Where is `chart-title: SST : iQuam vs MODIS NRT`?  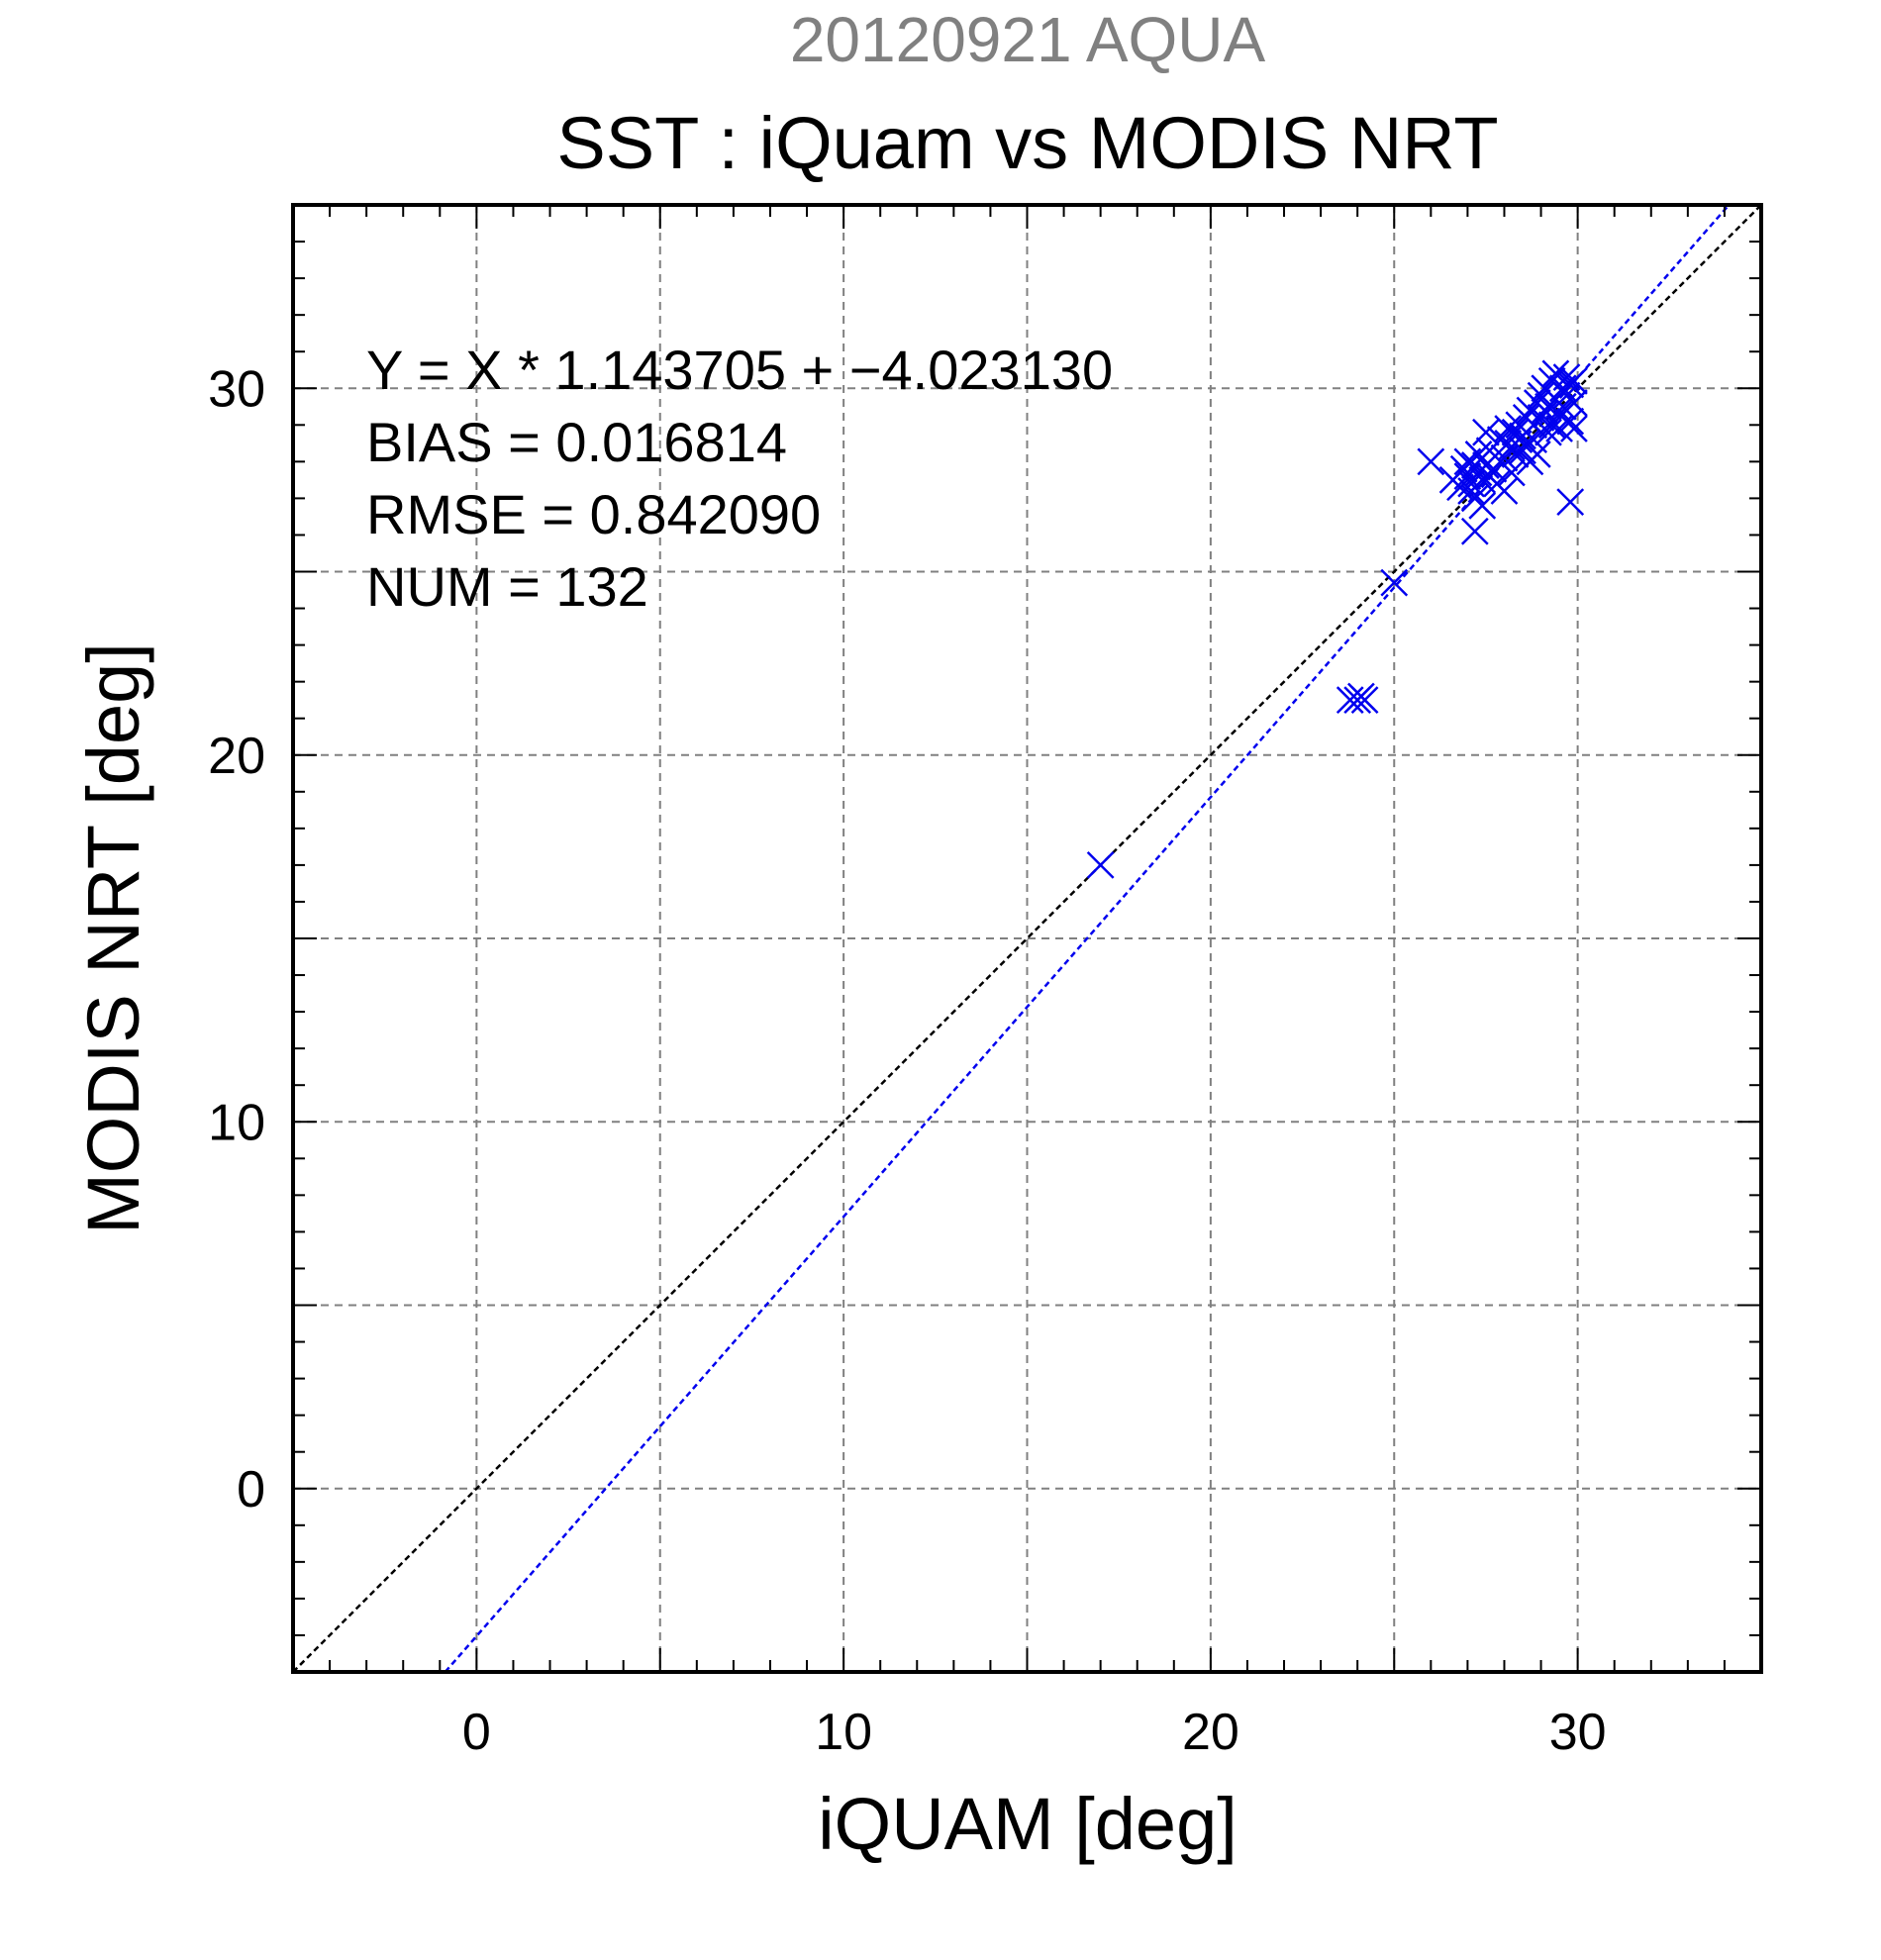
chart-title: SST : iQuam vs MODIS NRT is located at coordinates (1027, 143).